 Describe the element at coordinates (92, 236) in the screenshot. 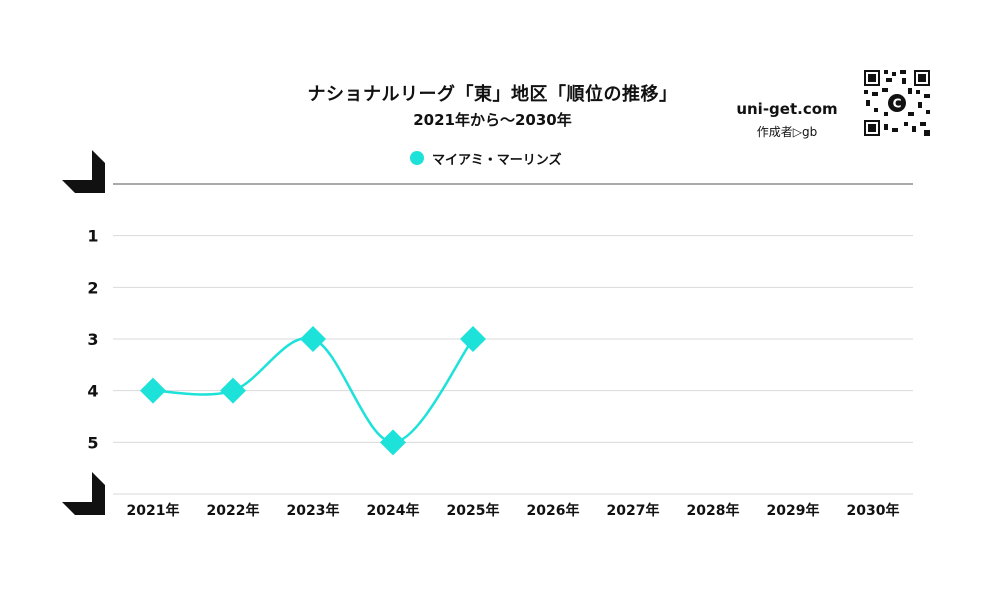

I see `y-tick-label: 1` at that location.